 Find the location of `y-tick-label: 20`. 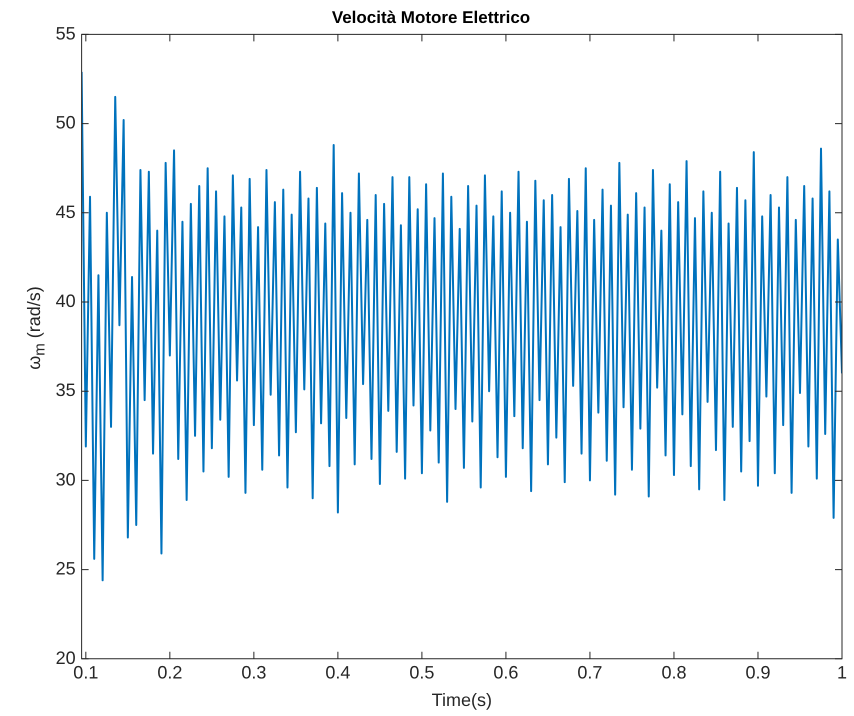

y-tick-label: 20 is located at coordinates (66, 658).